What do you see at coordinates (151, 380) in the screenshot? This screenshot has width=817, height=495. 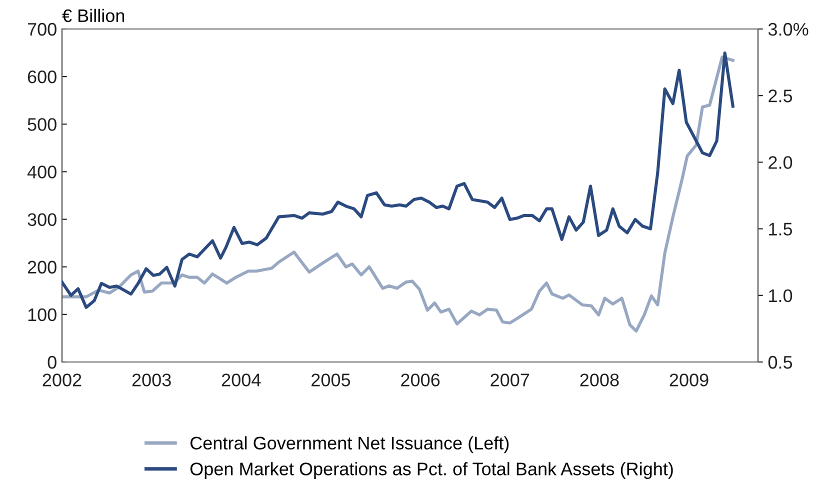 I see `x-tick-label: 2003` at bounding box center [151, 380].